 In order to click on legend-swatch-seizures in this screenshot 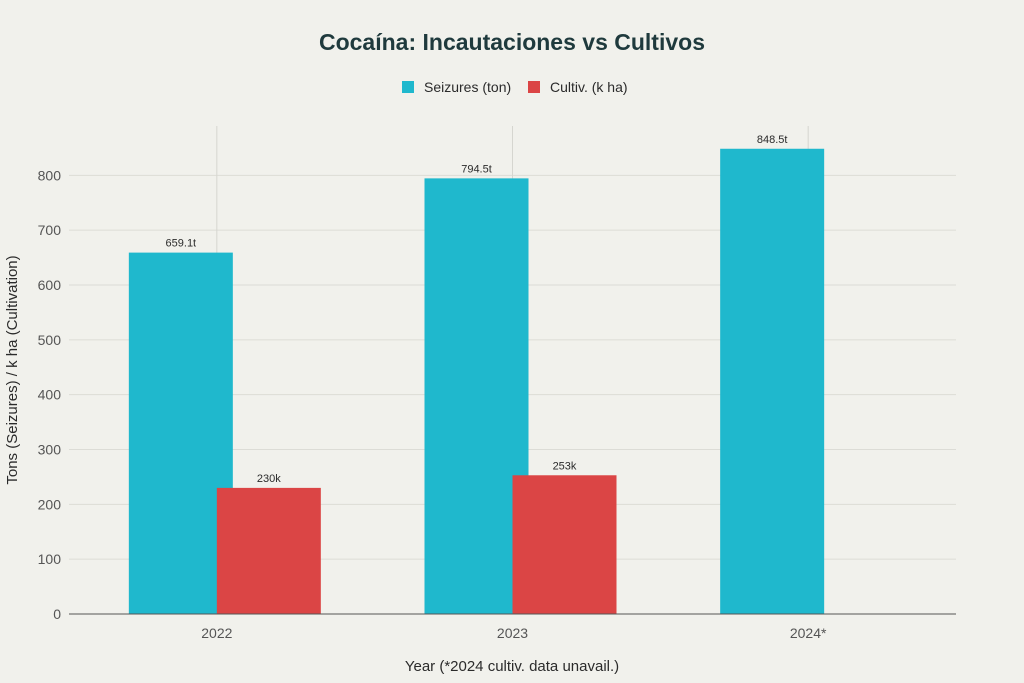, I will do `click(408, 87)`.